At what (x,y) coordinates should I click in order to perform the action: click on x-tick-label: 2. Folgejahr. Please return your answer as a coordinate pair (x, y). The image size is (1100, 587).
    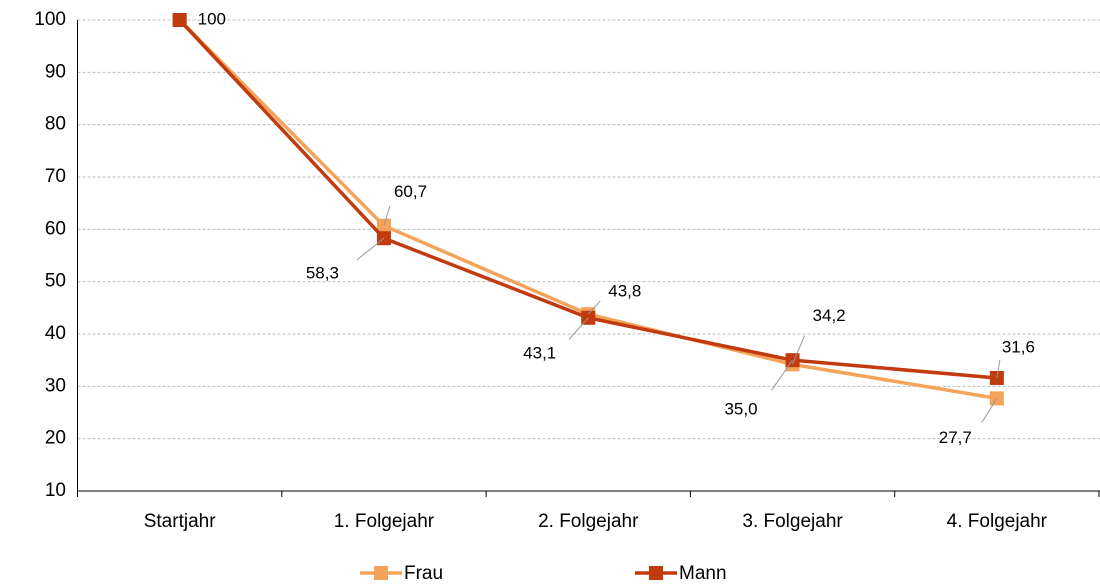
    Looking at the image, I should click on (588, 521).